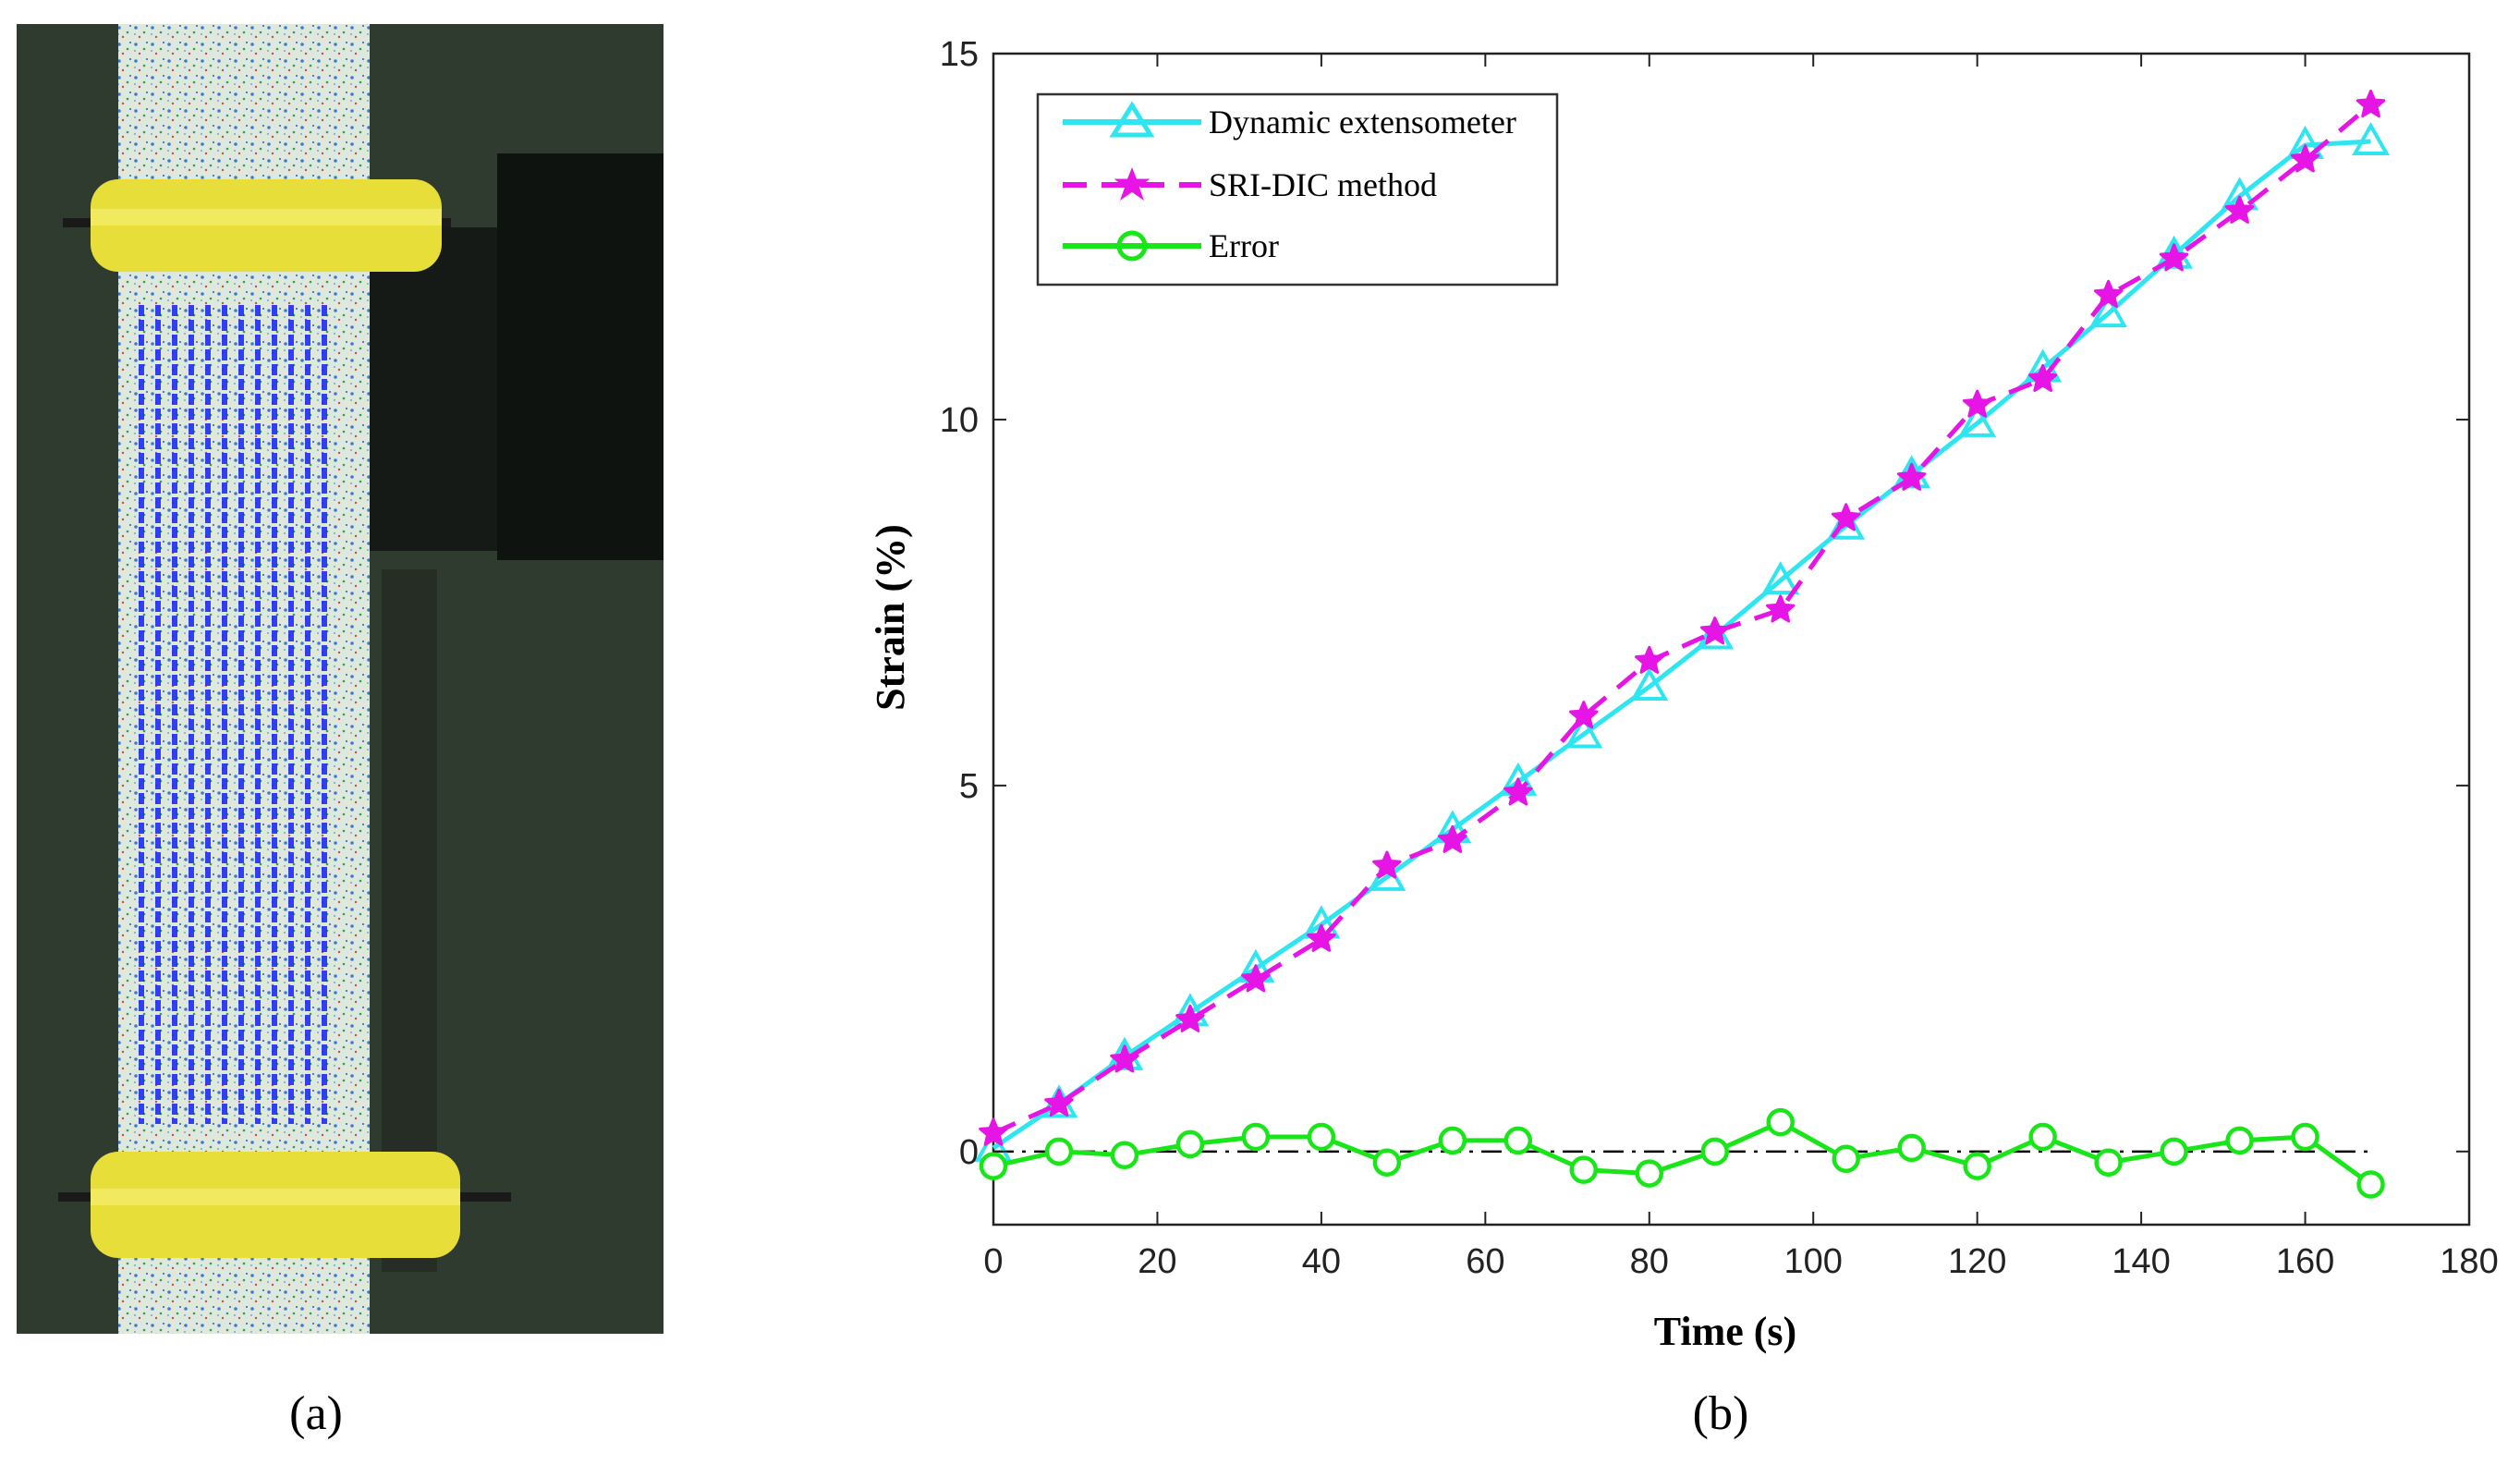  What do you see at coordinates (1813, 1262) in the screenshot?
I see `x-tick-label: 100` at bounding box center [1813, 1262].